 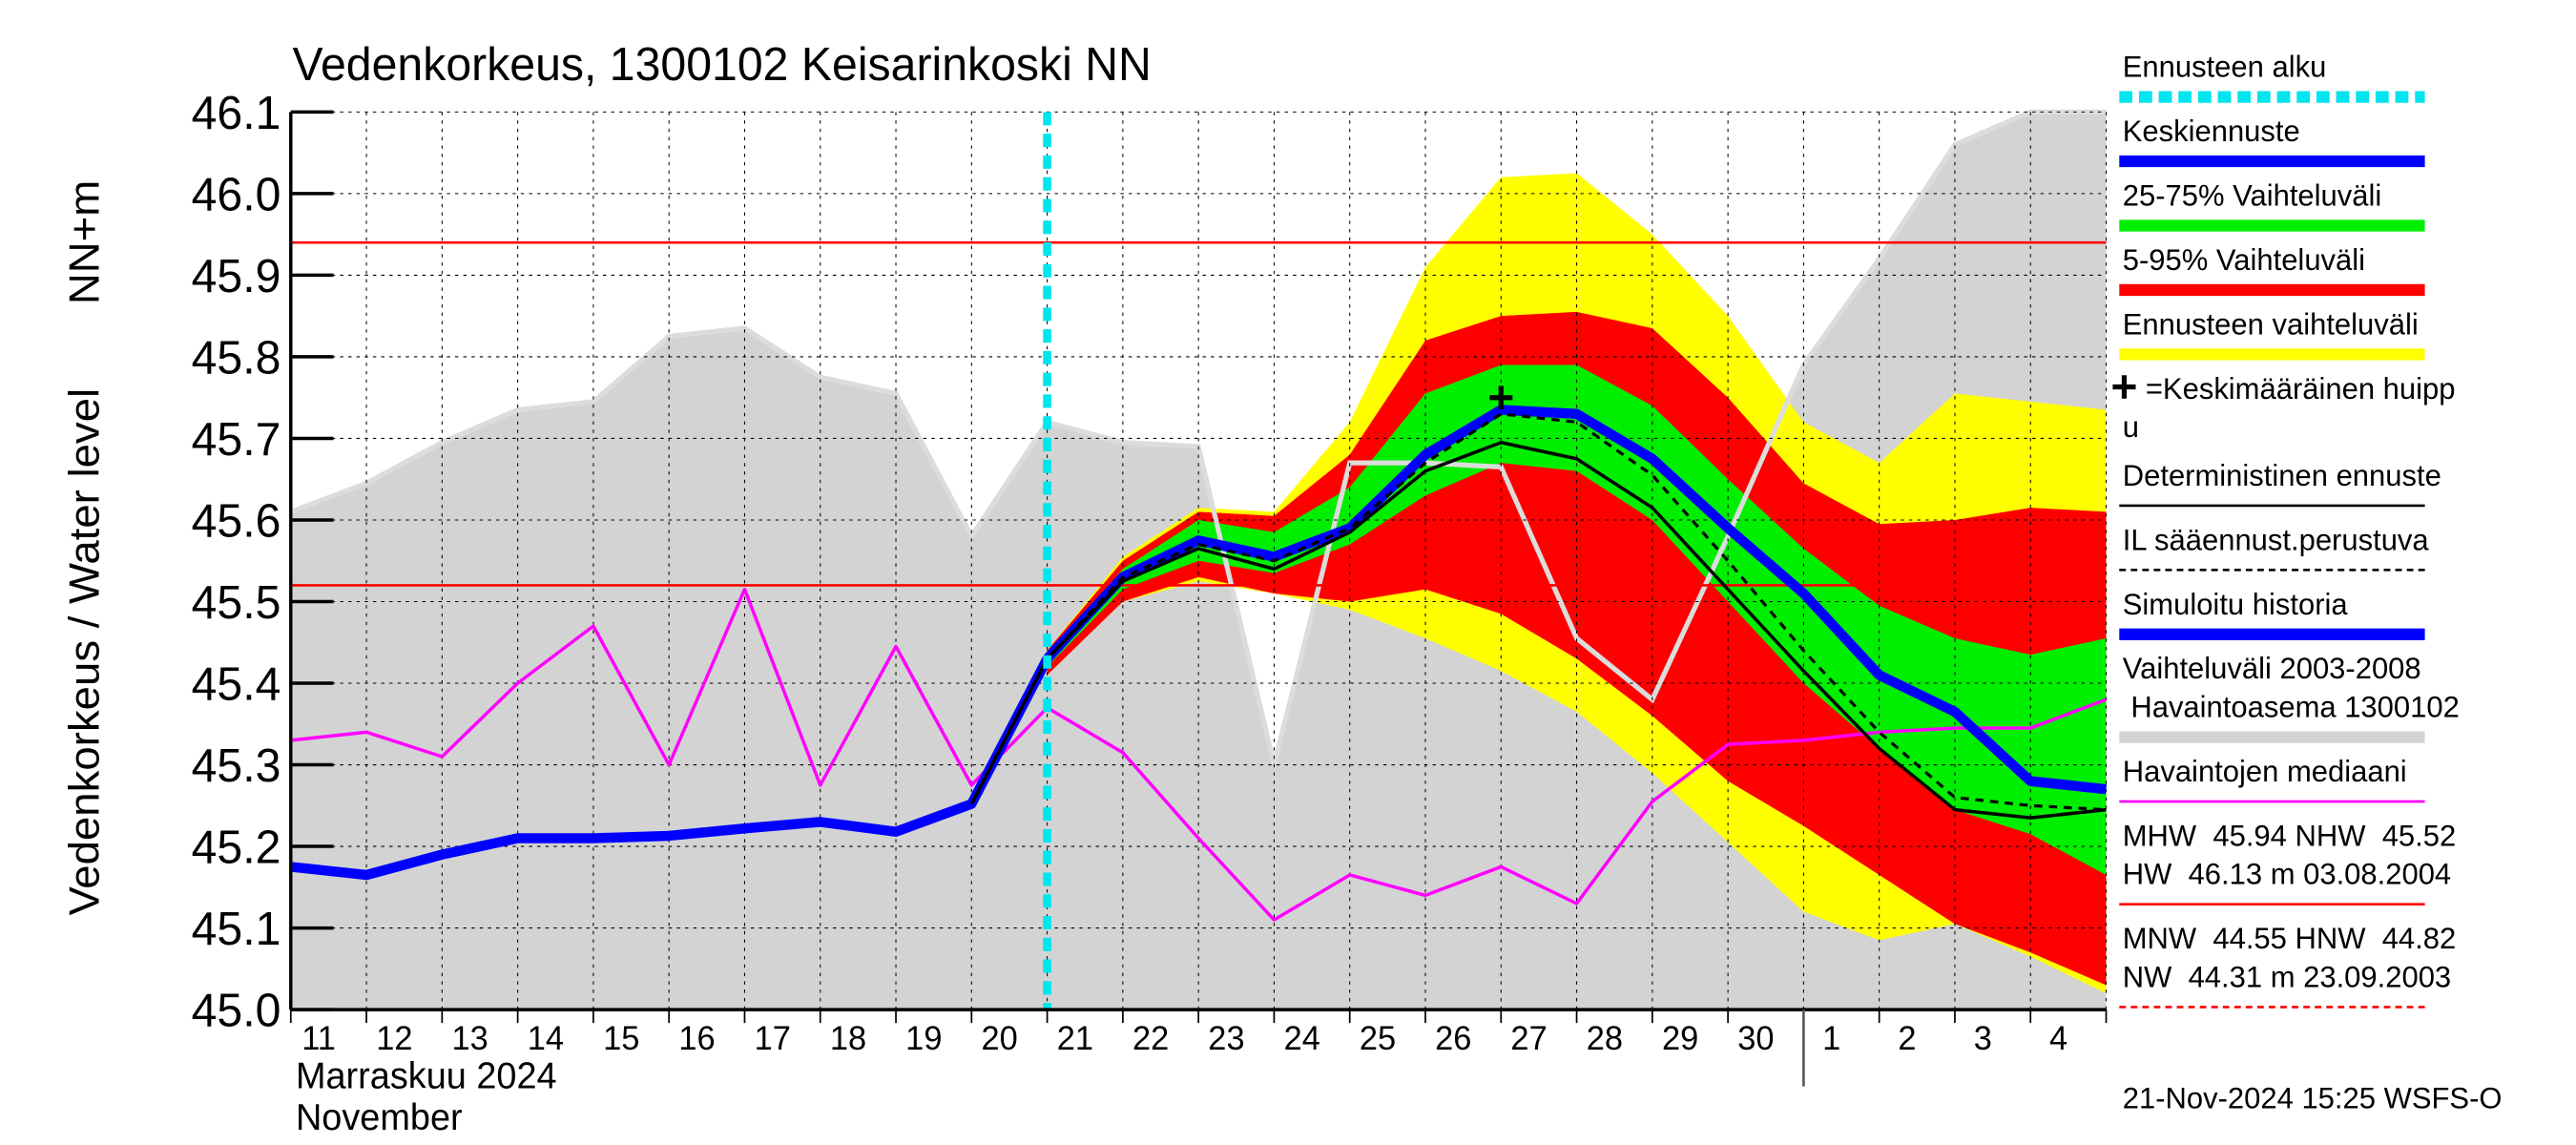 I want to click on x-tick-label: 22, so click(x=1150, y=1039).